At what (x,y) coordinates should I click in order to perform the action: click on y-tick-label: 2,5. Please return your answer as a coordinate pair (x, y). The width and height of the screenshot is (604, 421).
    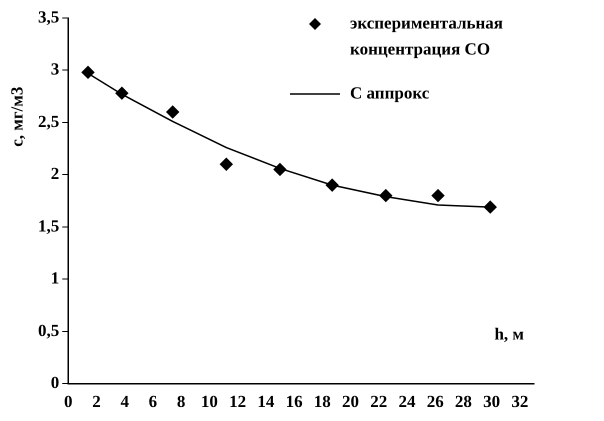
    Looking at the image, I should click on (49, 121).